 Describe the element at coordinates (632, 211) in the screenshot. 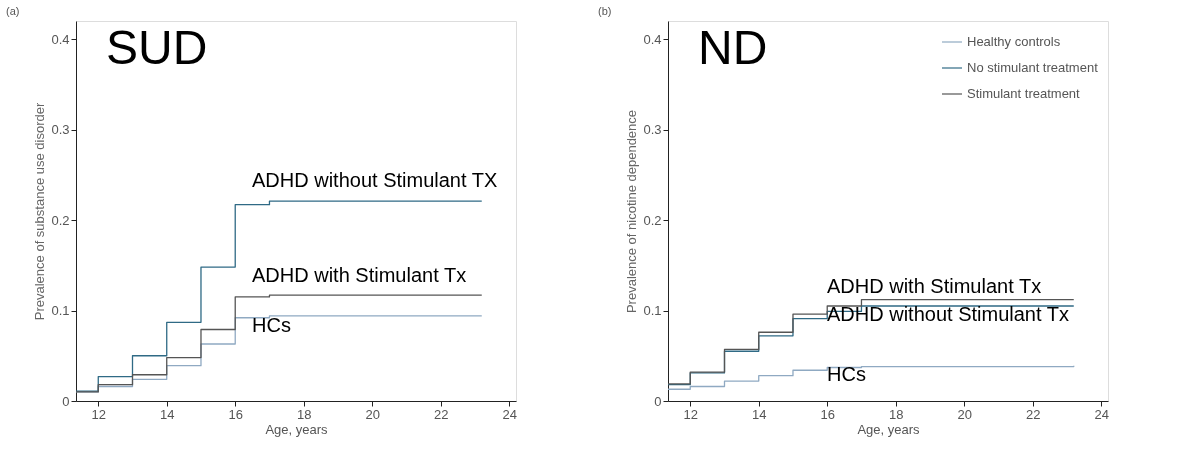

I see `y-axis-title: Prevalence of nicotine dependence` at that location.